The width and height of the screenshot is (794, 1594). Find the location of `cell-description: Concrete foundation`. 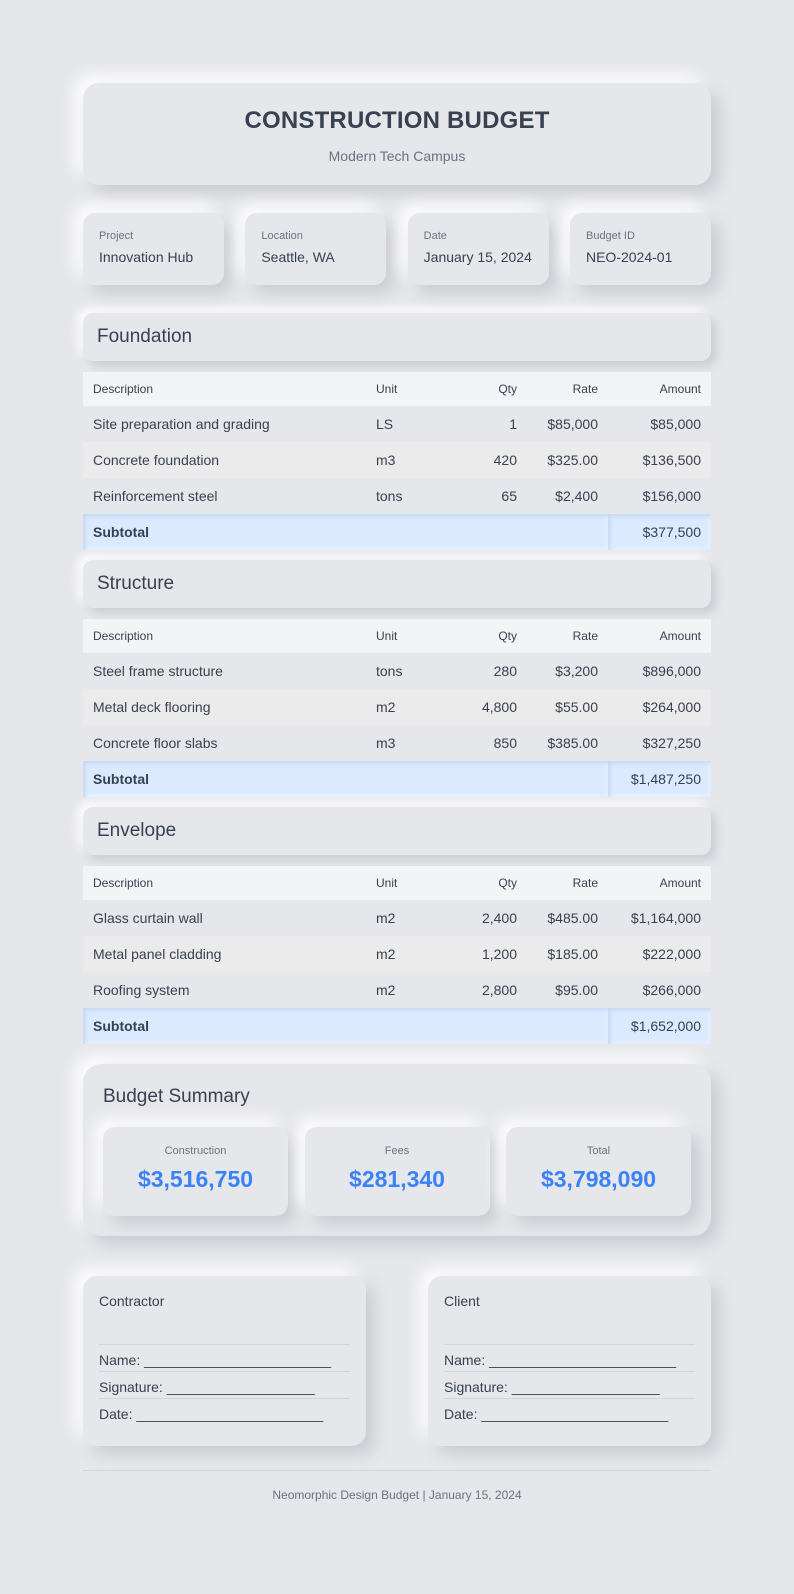

cell-description: Concrete foundation is located at coordinates (224, 460).